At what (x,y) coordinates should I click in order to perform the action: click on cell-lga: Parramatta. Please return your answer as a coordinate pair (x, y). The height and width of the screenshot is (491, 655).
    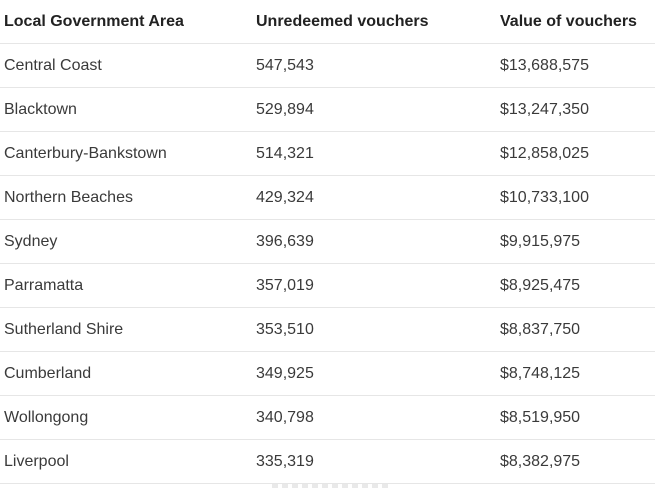
    Looking at the image, I should click on (126, 285).